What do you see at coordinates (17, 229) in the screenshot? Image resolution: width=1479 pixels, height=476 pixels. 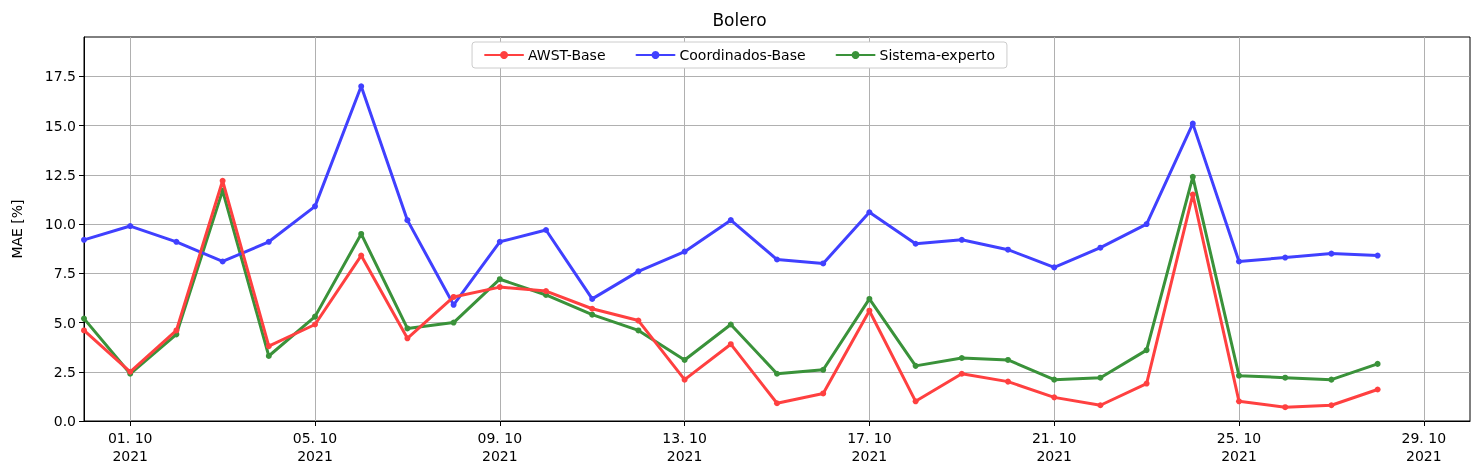 I see `y-axis-title: MAE [%]` at bounding box center [17, 229].